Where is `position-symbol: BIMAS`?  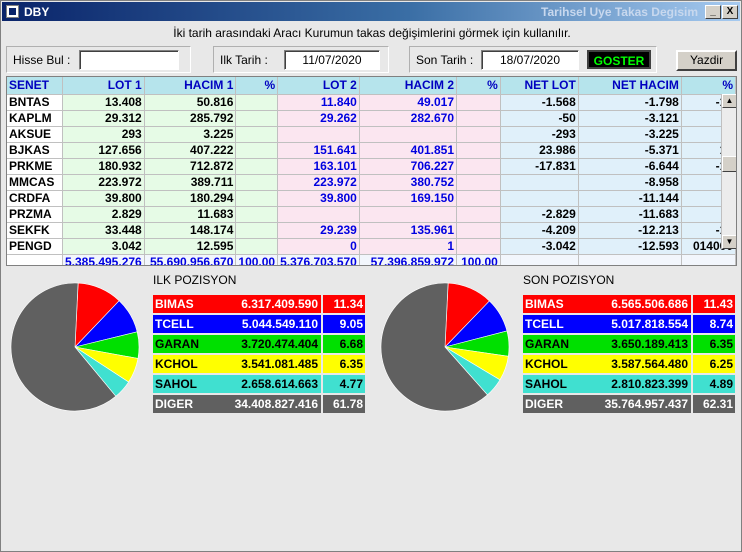
position-symbol: BIMAS is located at coordinates (544, 304).